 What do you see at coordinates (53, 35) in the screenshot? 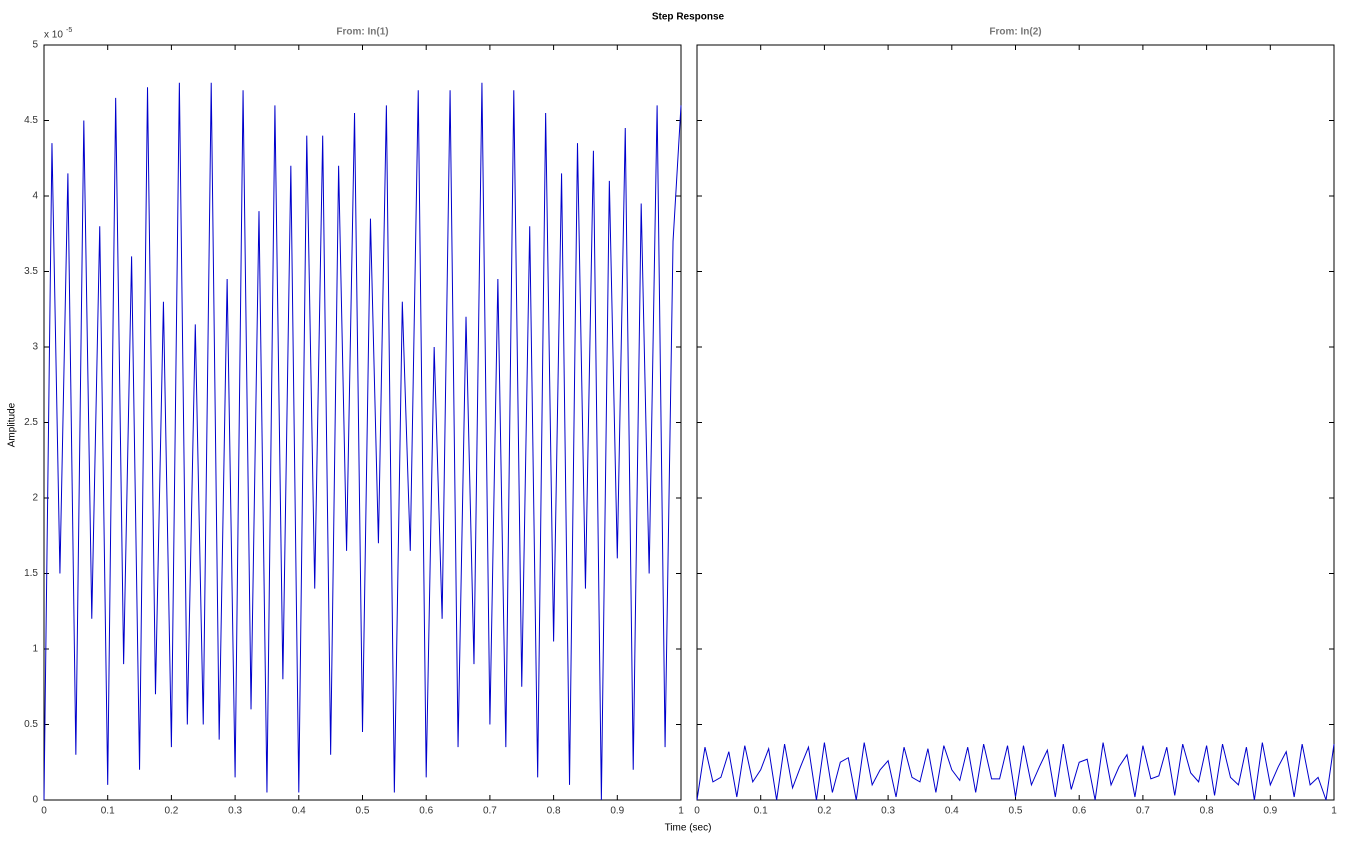
I see `y-exponent-base: x 10` at bounding box center [53, 35].